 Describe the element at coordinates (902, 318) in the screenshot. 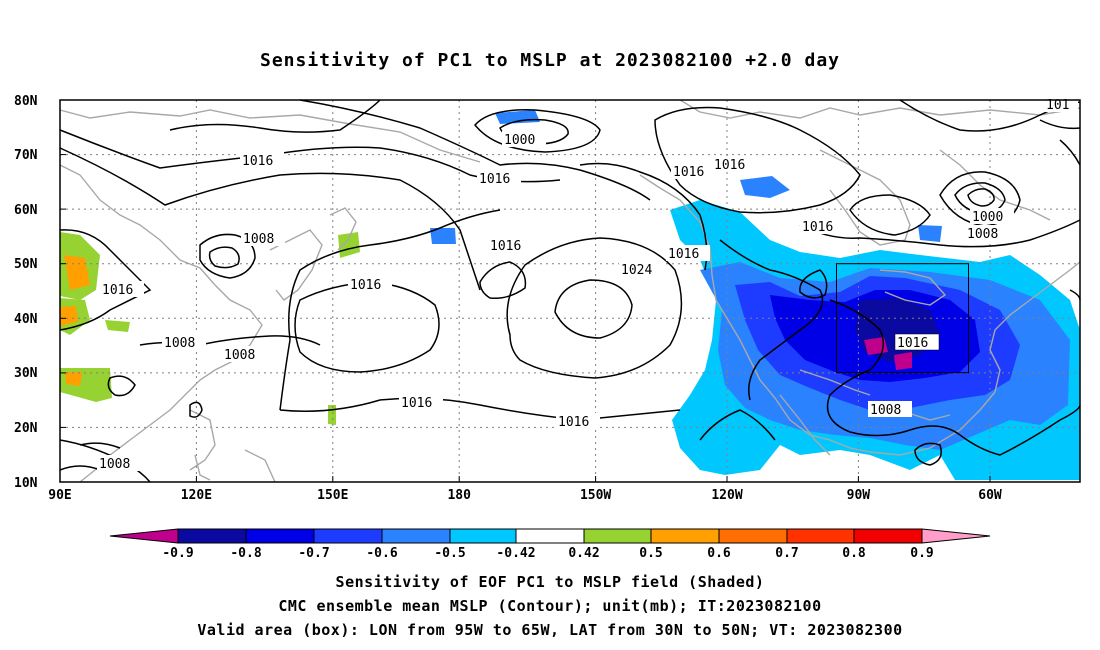

I see `valid-area-box` at that location.